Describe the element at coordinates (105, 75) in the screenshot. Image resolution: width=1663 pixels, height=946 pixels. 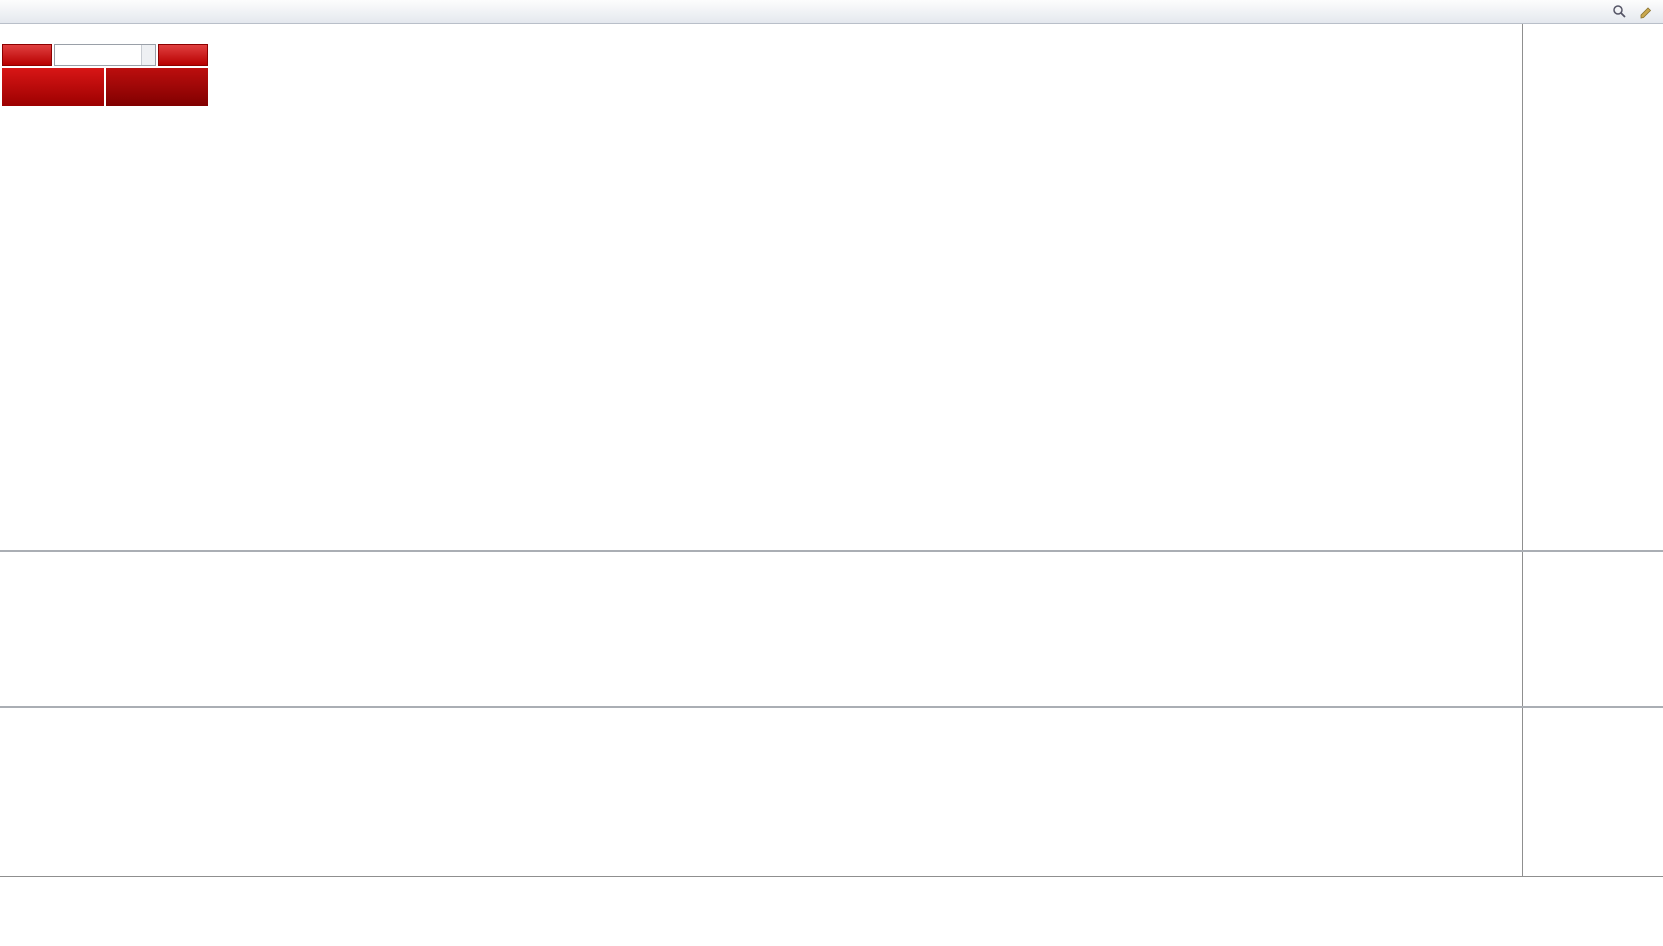
I see `one-click-trading-panel` at that location.